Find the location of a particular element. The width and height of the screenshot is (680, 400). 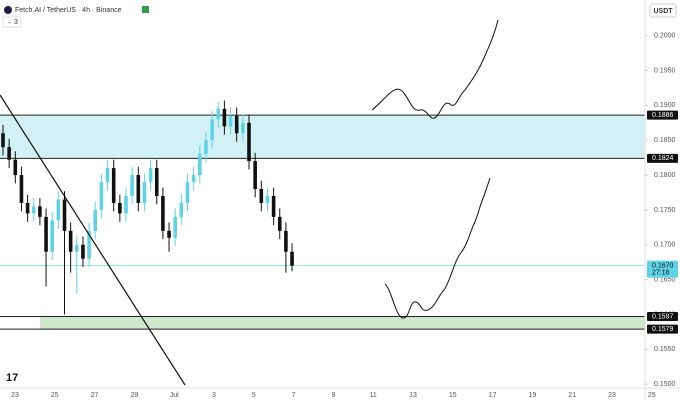

x-tick-label: 19 is located at coordinates (533, 395).